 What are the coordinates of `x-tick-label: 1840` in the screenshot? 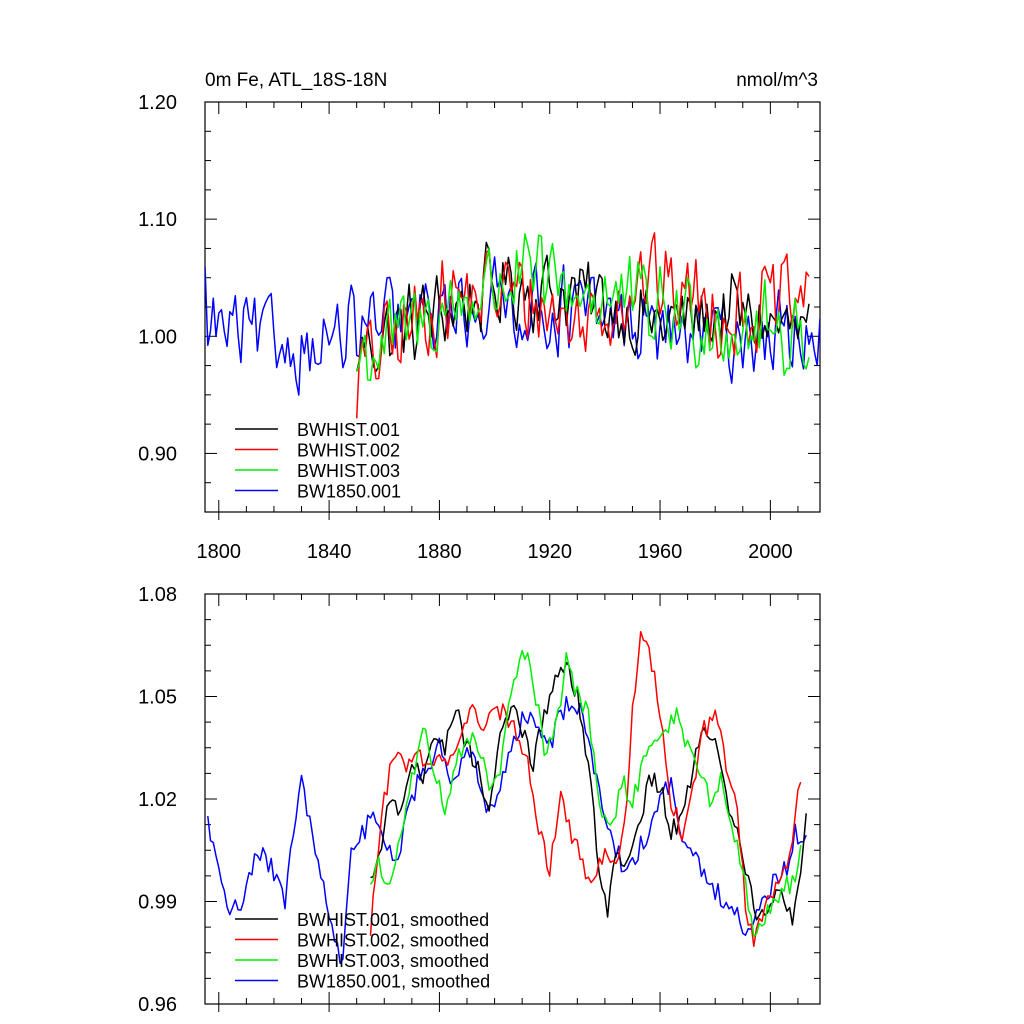 It's located at (329, 552).